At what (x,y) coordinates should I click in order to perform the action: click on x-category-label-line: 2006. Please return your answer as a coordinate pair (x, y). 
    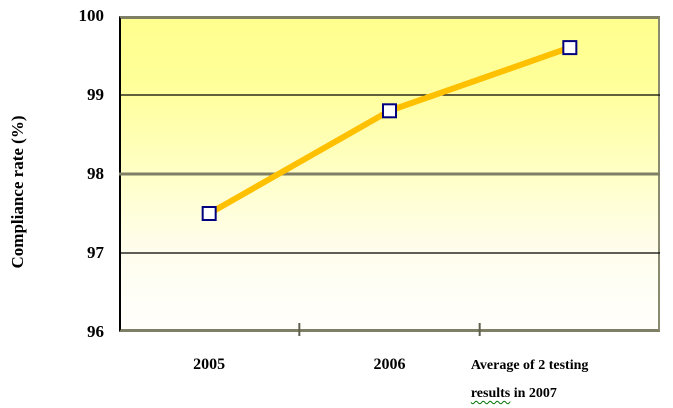
    Looking at the image, I should click on (389, 364).